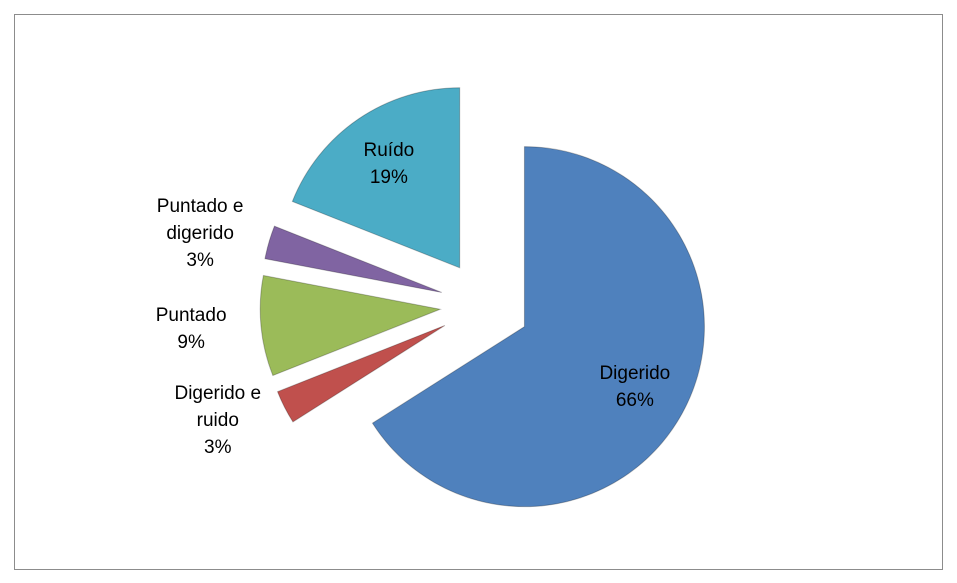 This screenshot has width=957, height=583. Describe the element at coordinates (218, 407) in the screenshot. I see `category-label: Digerido e ruido` at that location.